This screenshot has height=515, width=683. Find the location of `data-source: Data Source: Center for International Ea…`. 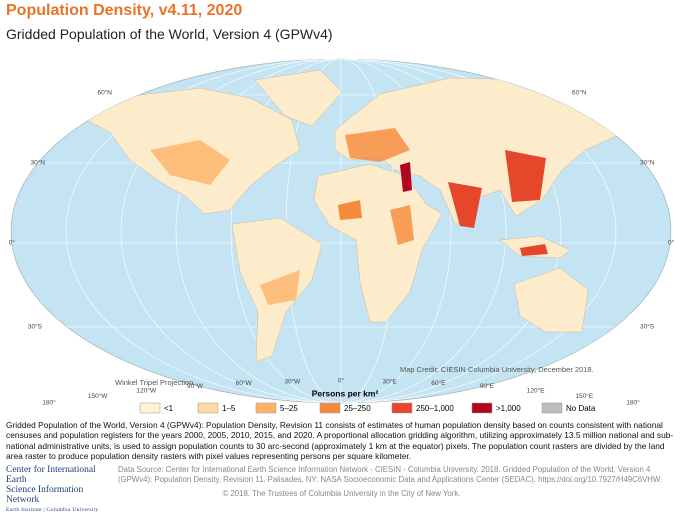

data-source: Data Source: Center for International Ea… is located at coordinates (390, 474).